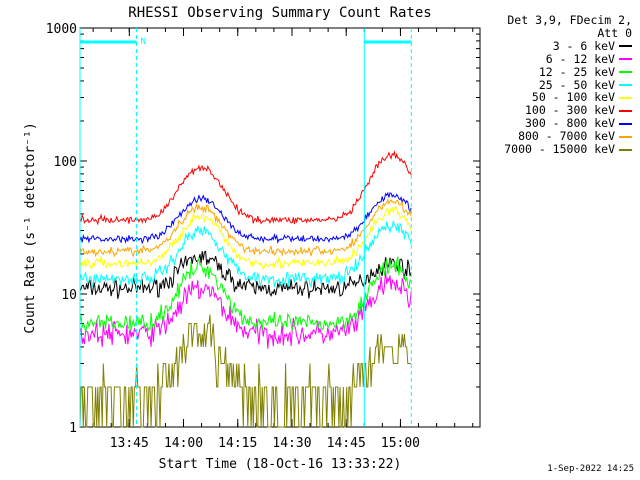  I want to click on legend-item: 3 - 6 keV, so click(568, 45).